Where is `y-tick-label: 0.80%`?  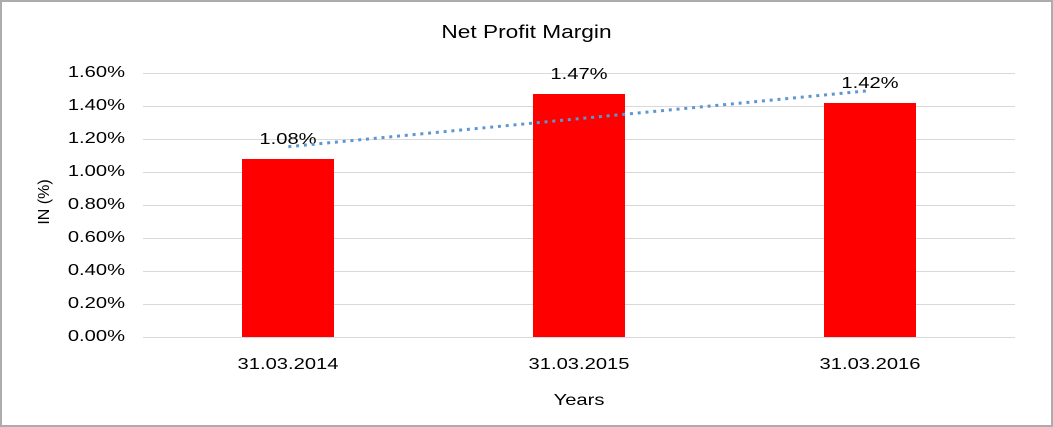 y-tick-label: 0.80% is located at coordinates (96, 204).